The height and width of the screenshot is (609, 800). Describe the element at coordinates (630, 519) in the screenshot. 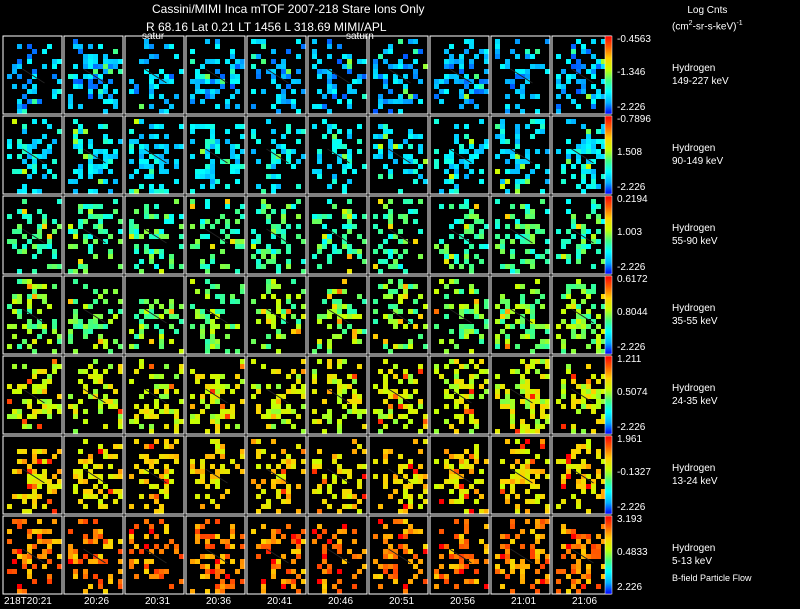

I see `colorbar-max-label: 3.193` at that location.